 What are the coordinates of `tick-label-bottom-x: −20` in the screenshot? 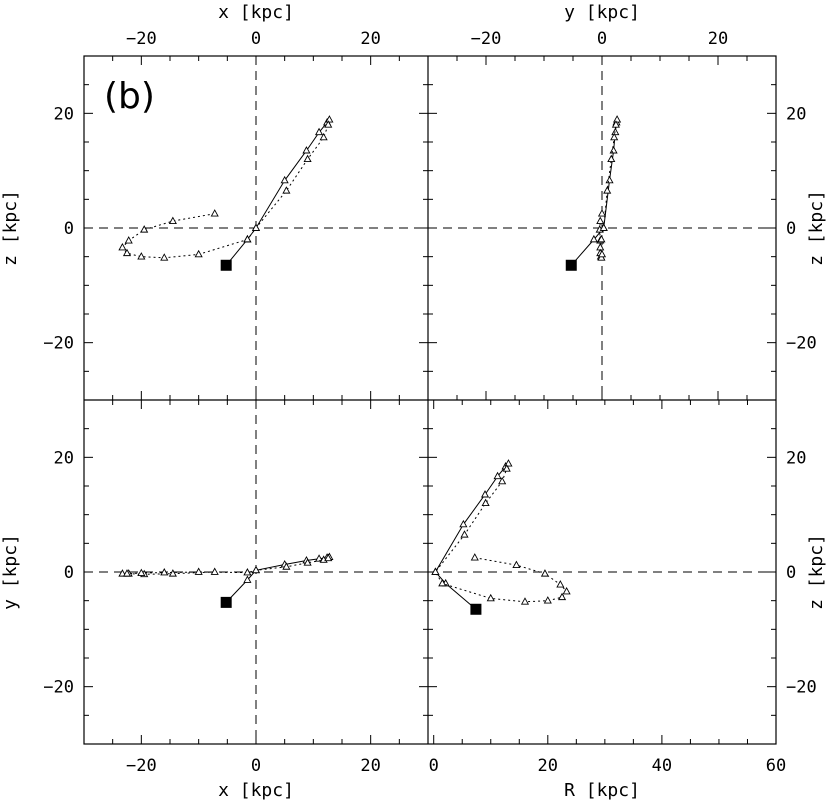 It's located at (141, 766).